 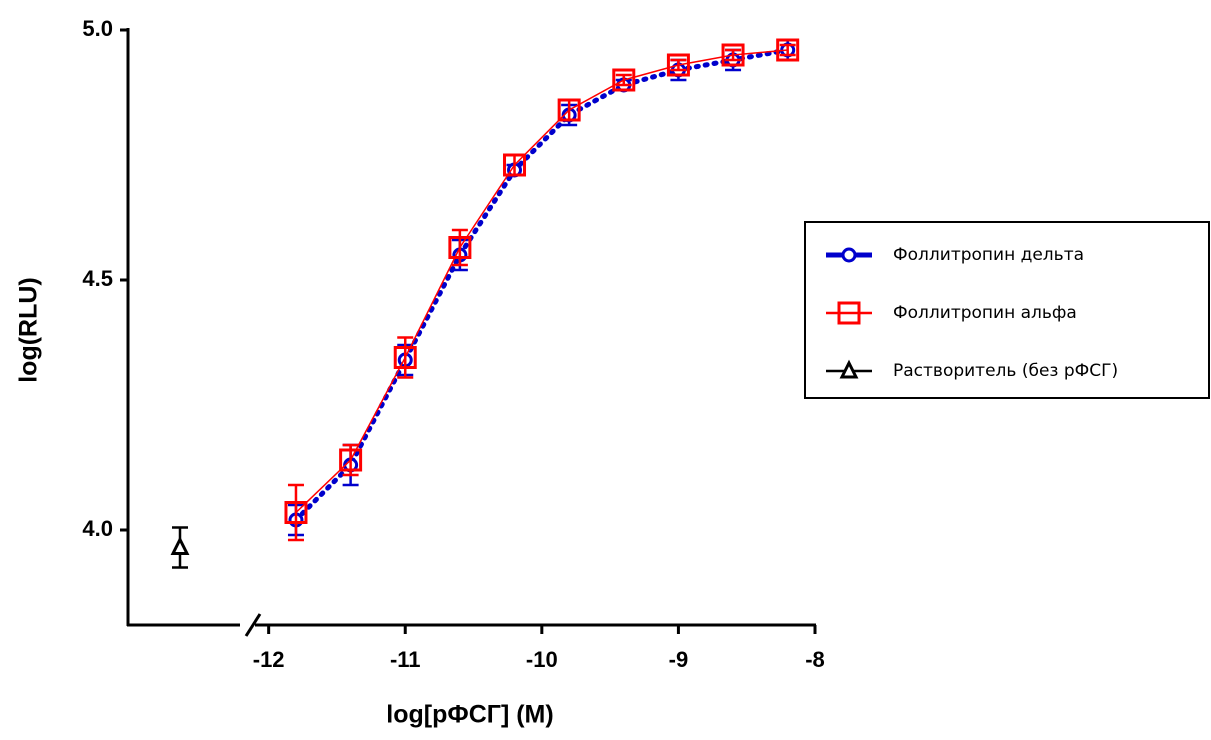 What do you see at coordinates (269, 659) in the screenshot?
I see `x-tick-label: -12` at bounding box center [269, 659].